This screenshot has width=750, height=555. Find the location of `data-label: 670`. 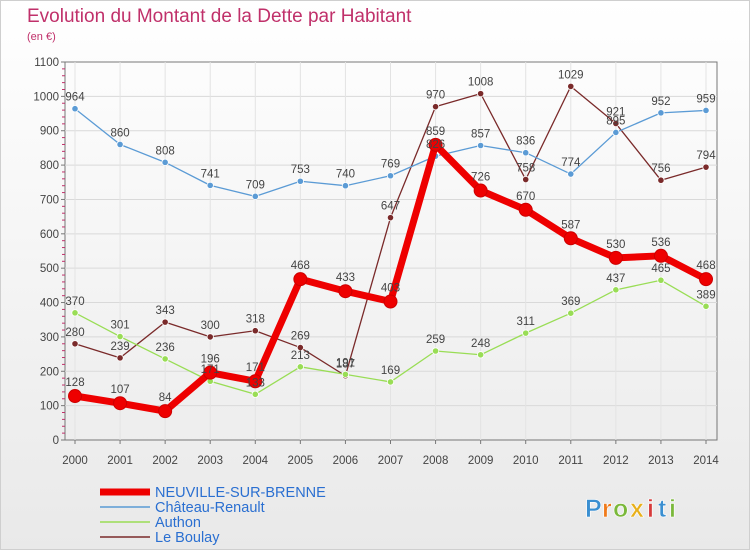

data-label: 670 is located at coordinates (525, 197).